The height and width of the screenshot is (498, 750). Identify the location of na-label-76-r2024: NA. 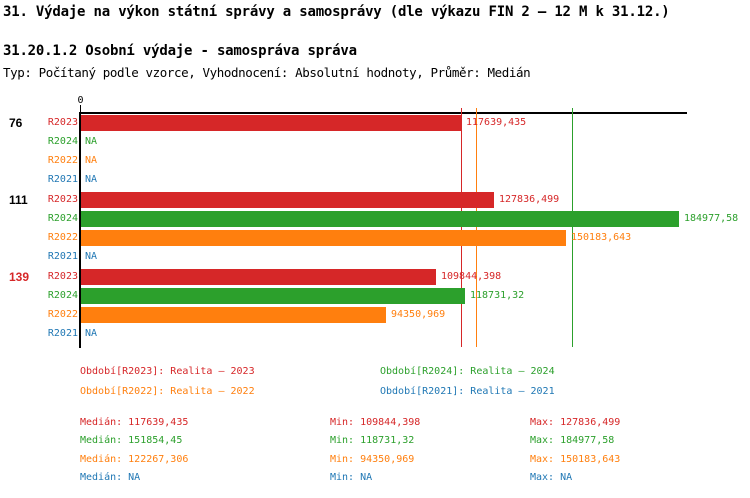
(91, 141).